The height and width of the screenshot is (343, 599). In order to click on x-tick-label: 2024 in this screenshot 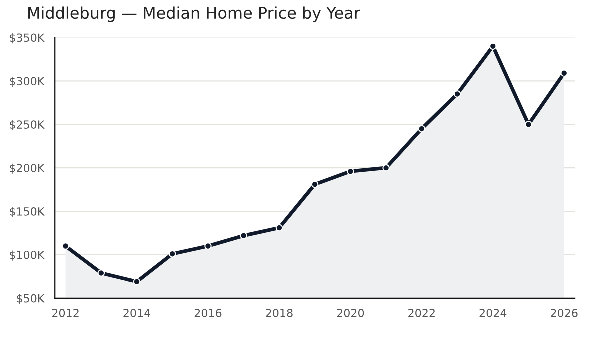, I will do `click(493, 313)`.